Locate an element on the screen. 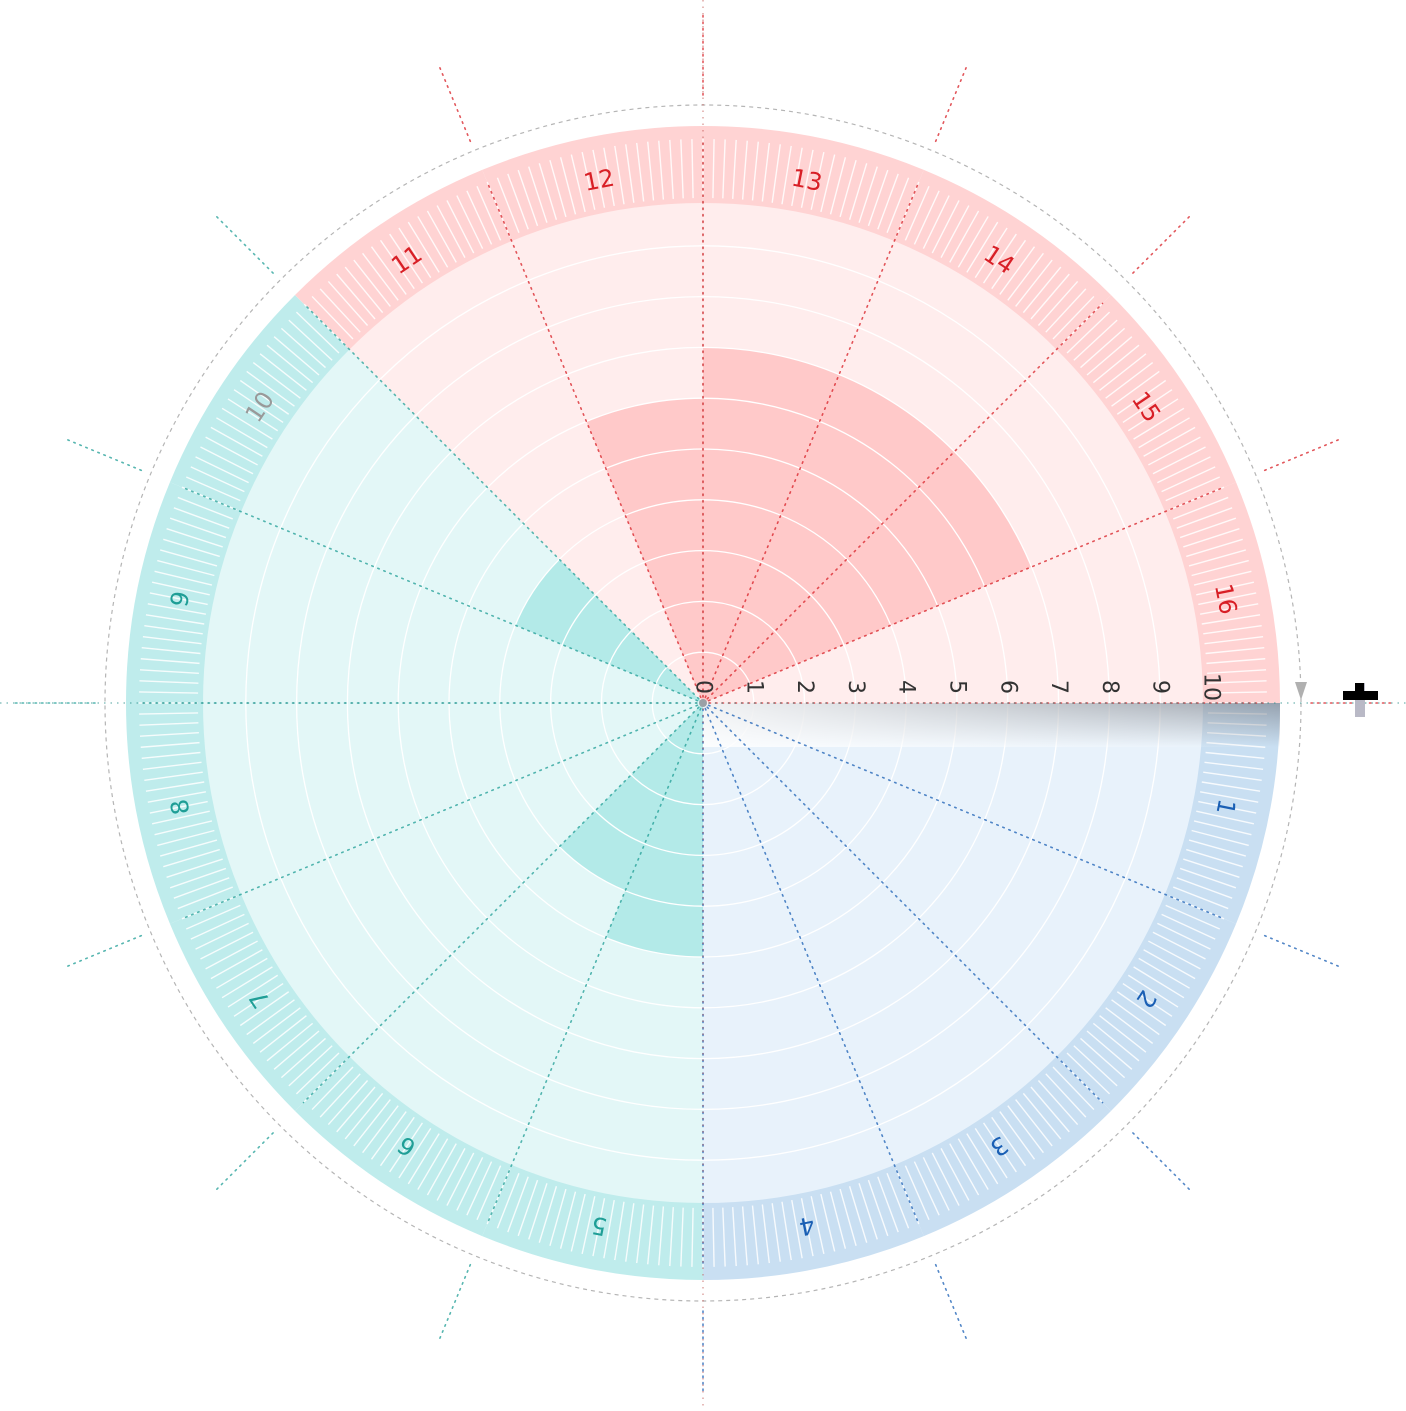  radial-tick-label-1: 1 is located at coordinates (753, 687).